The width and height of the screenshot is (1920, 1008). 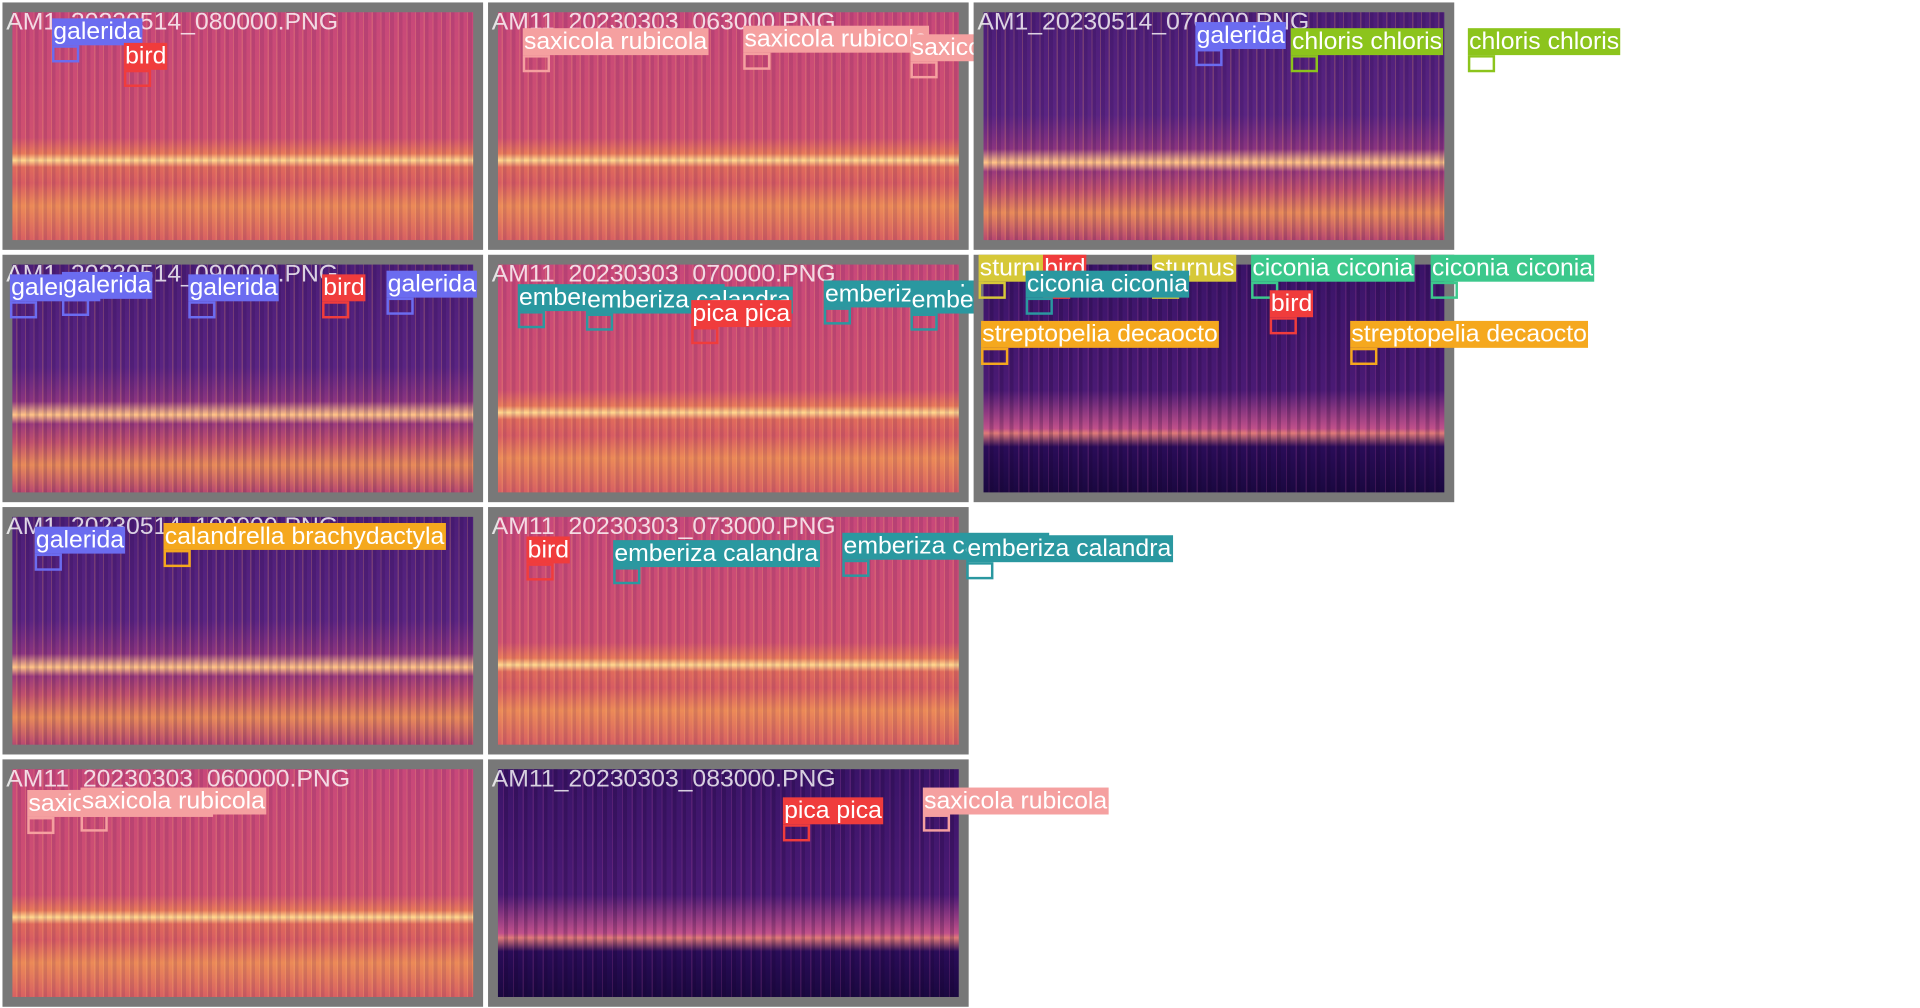 What do you see at coordinates (663, 779) in the screenshot?
I see `tile-title: AM11_20230303_083000.PNG` at bounding box center [663, 779].